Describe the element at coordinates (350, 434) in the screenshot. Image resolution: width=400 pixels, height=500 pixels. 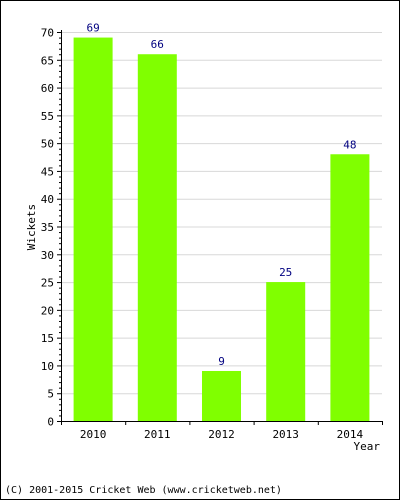
I see `x-tick-label-2014: 2014` at that location.